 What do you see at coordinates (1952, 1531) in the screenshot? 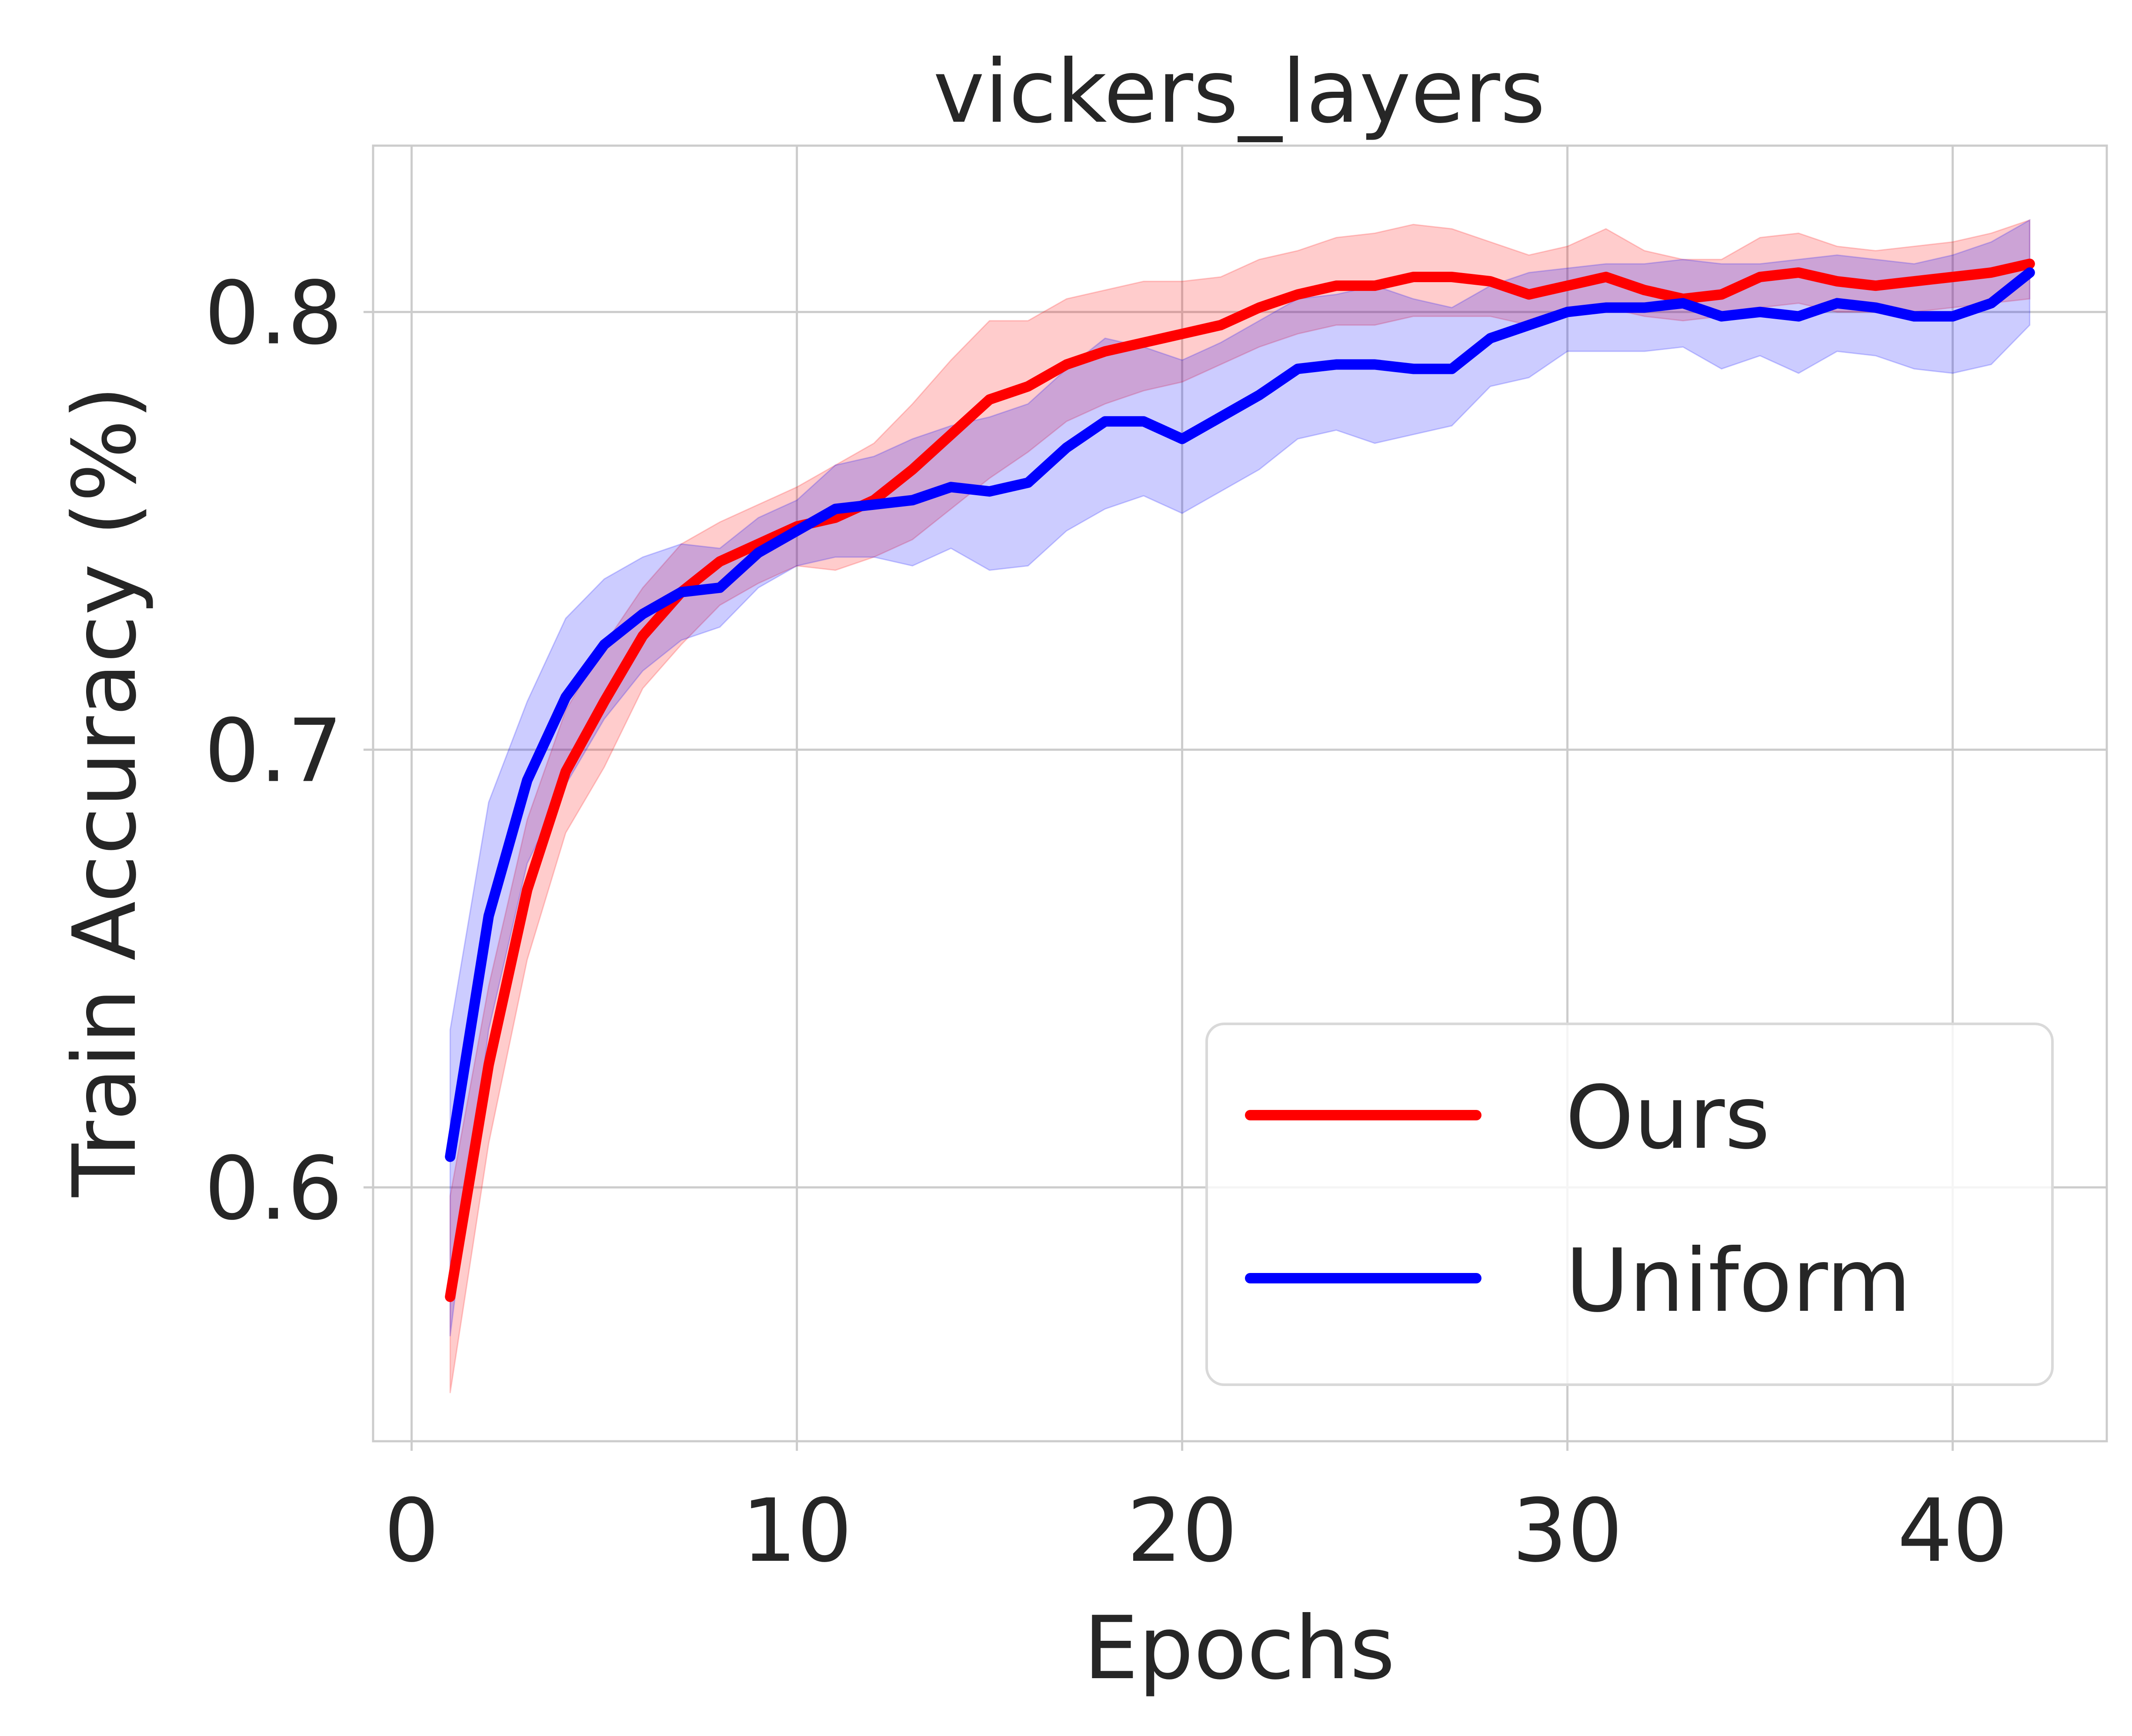
I see `x-tick-label: 40` at bounding box center [1952, 1531].